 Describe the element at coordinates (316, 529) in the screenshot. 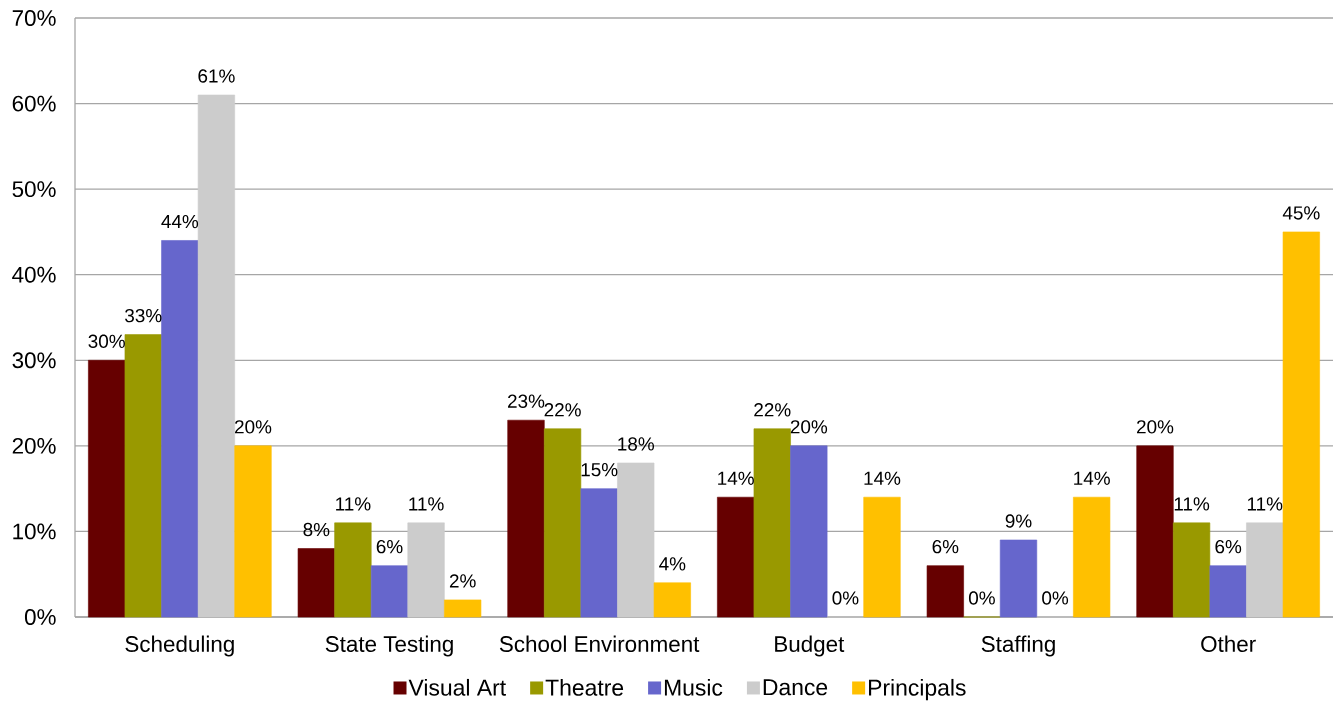

I see `data-label: 8%` at that location.